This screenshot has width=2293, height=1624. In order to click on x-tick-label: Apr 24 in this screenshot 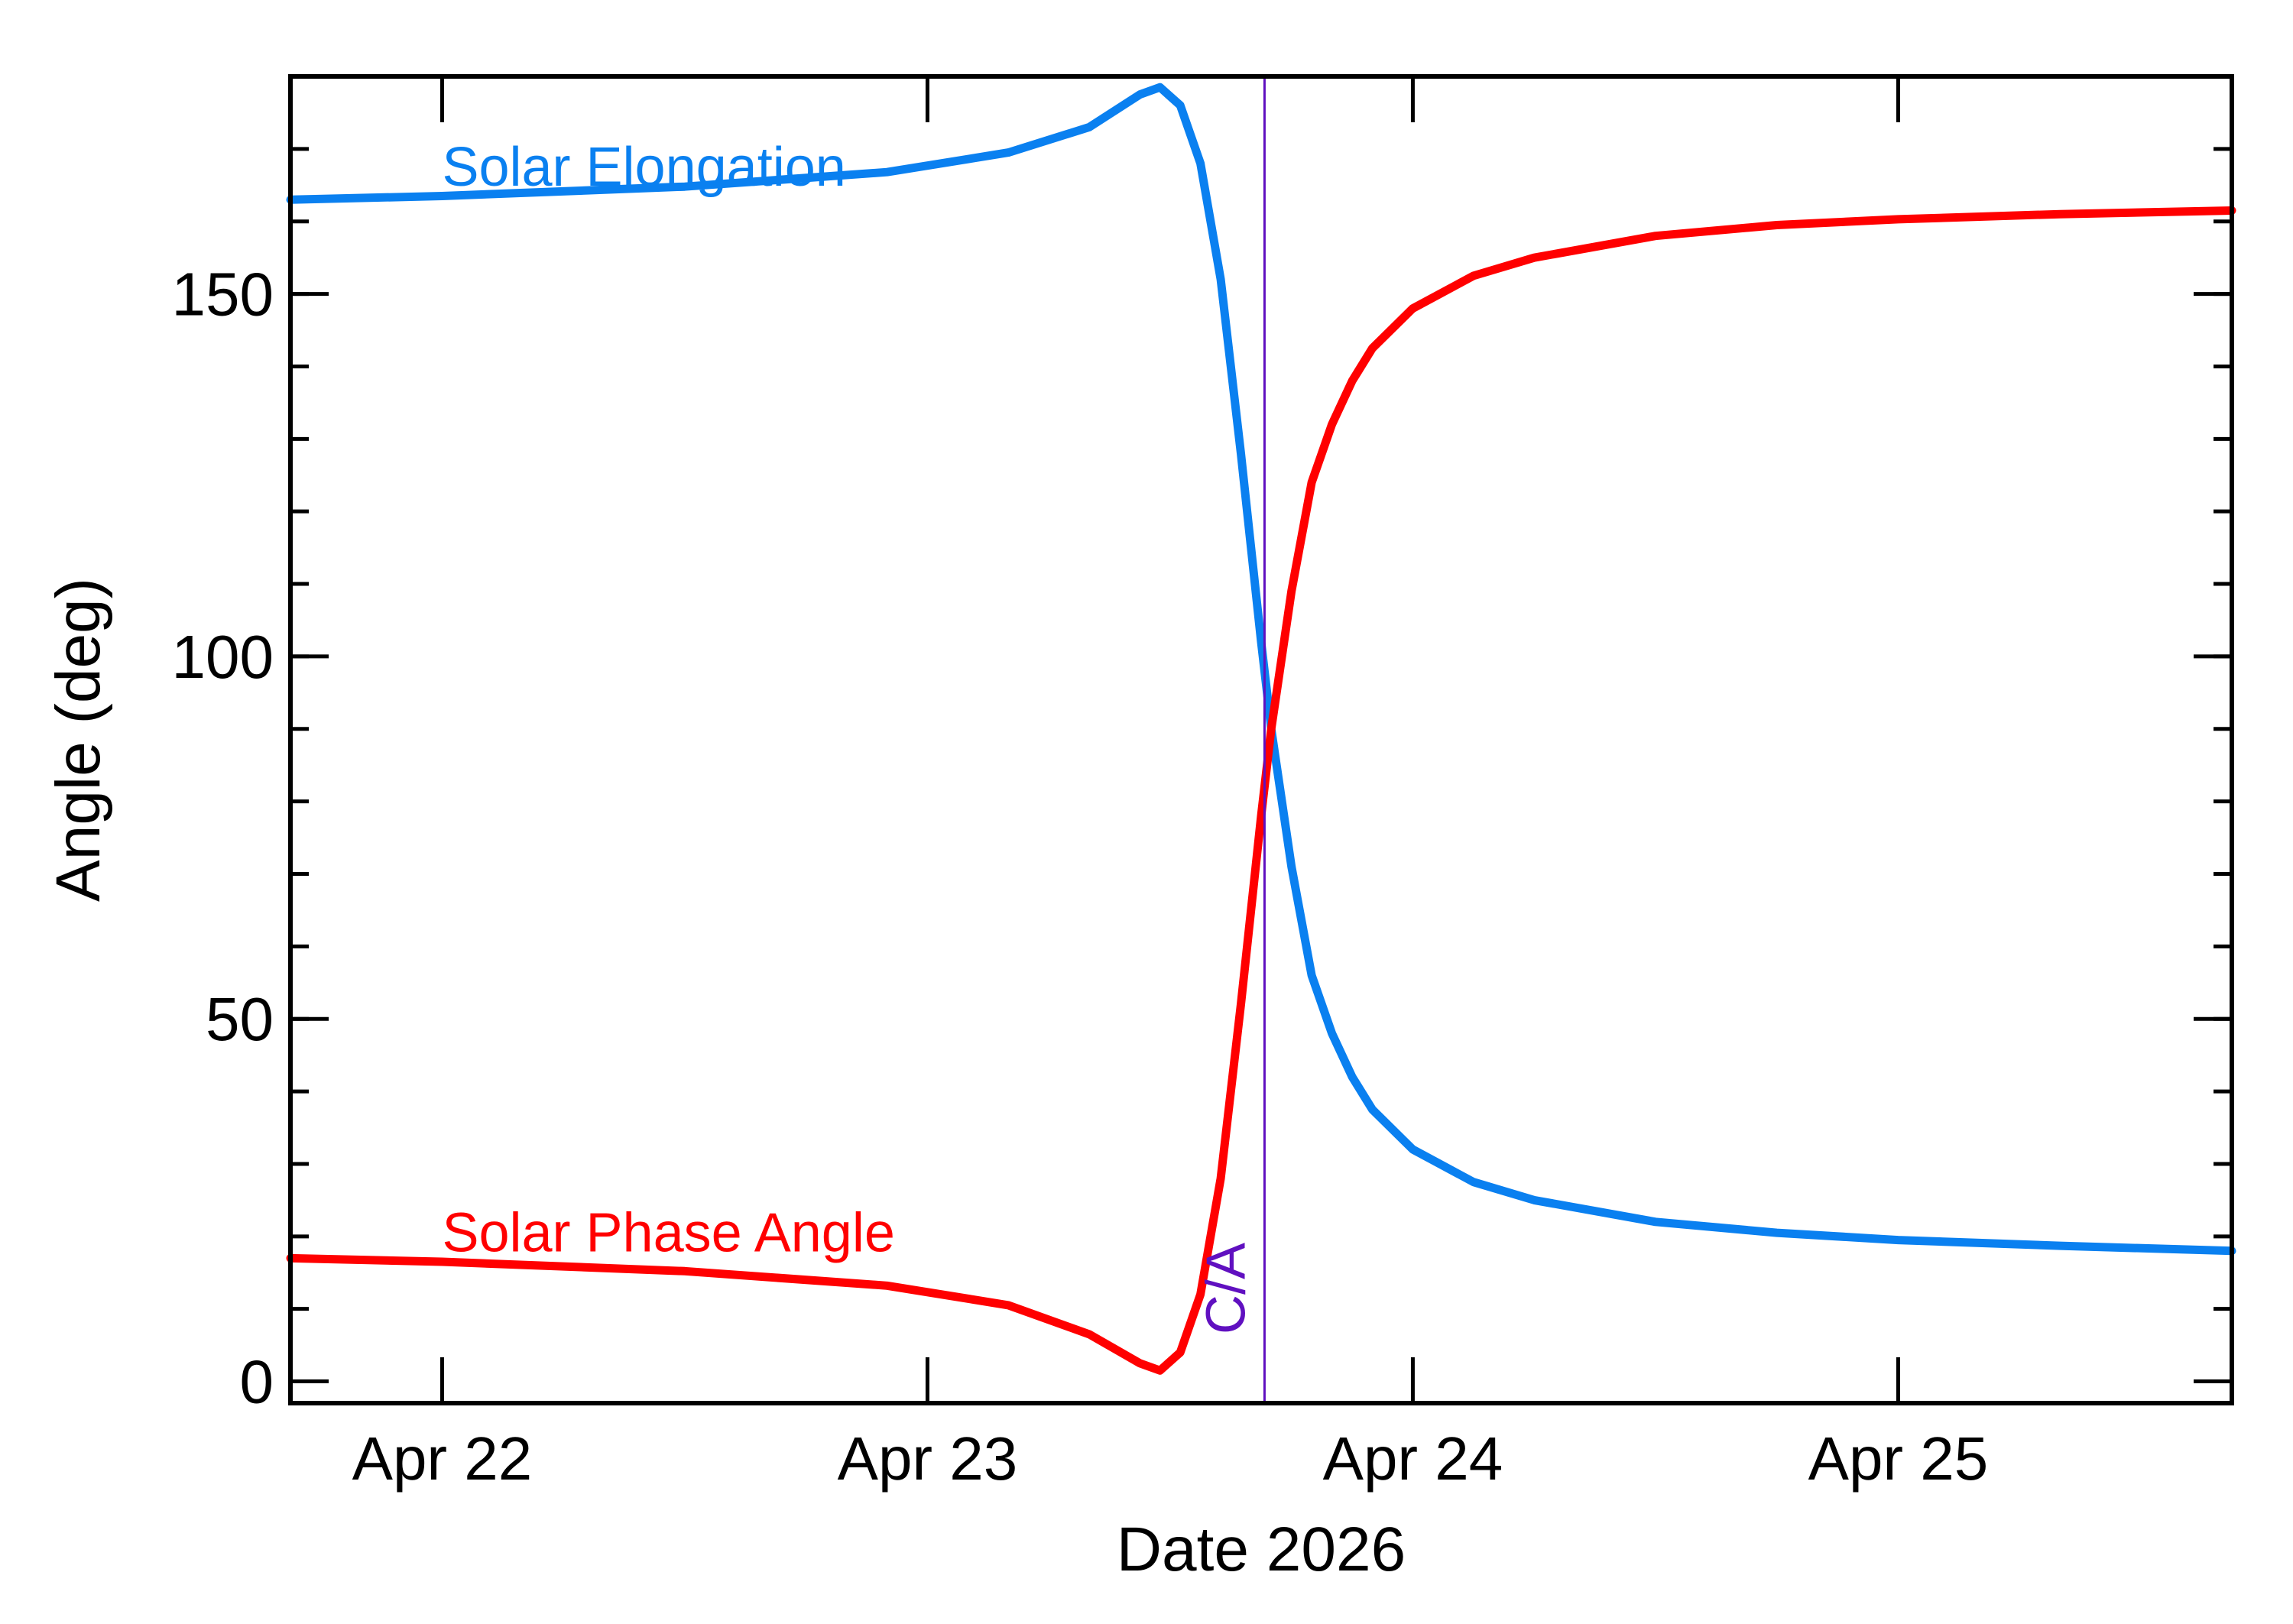, I will do `click(1413, 1459)`.